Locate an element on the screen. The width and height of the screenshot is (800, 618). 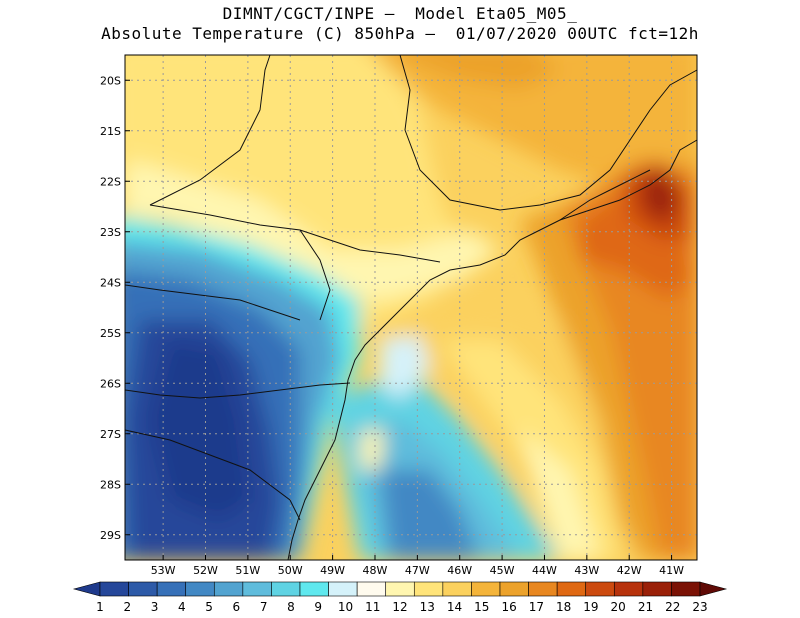
lon-label: 44W is located at coordinates (544, 570).